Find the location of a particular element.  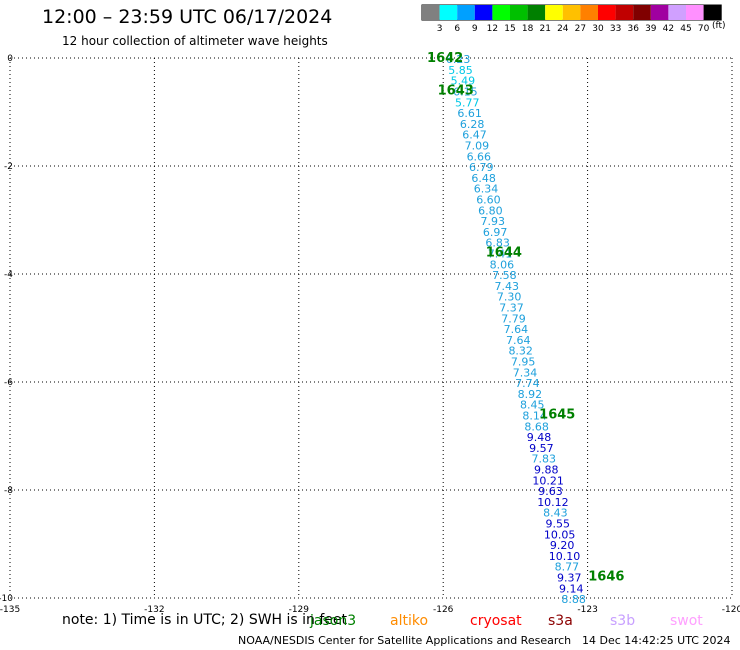

y-tick-label: -2 is located at coordinates (8, 167).